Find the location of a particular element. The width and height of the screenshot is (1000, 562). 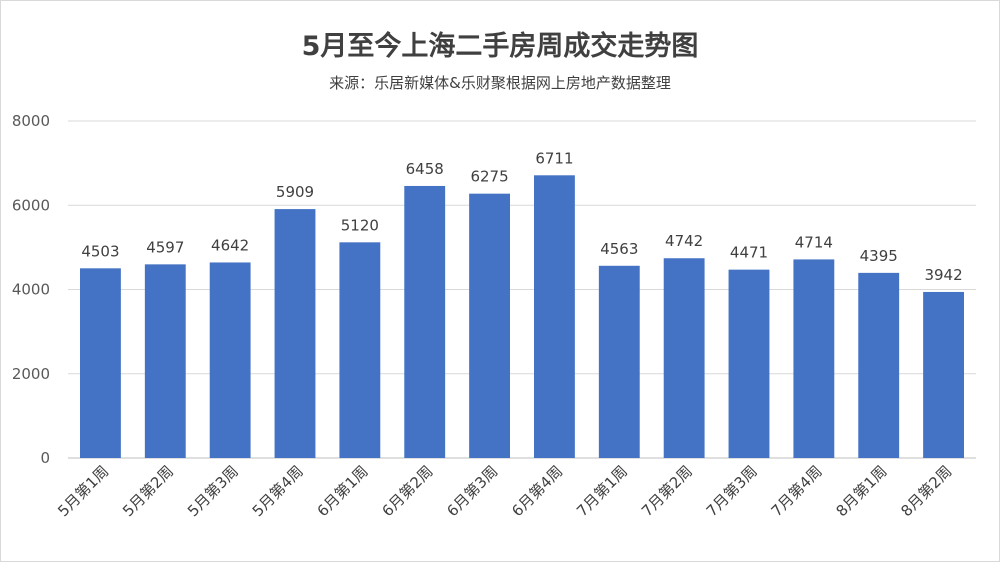

data-label: 4714 is located at coordinates (814, 242).